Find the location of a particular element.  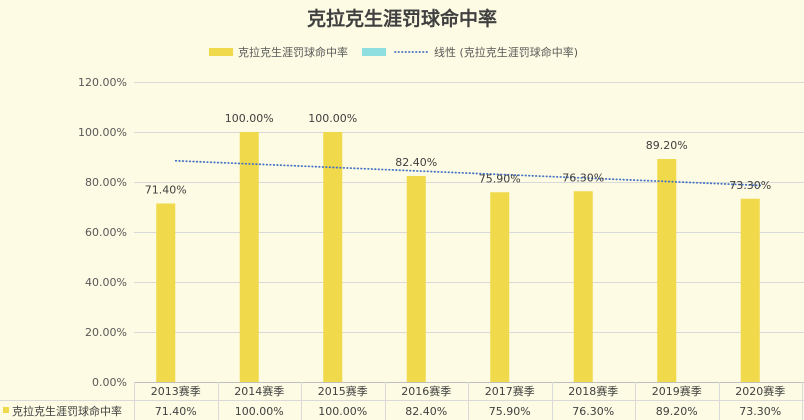

category-label: 2017赛季 is located at coordinates (510, 391).